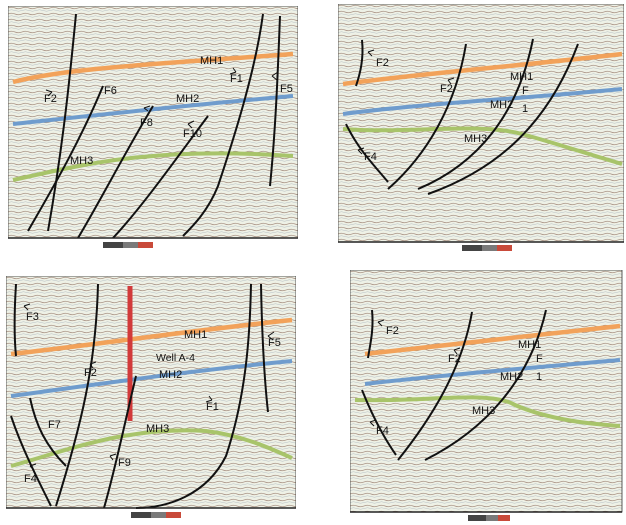  Describe the element at coordinates (120, 442) in the screenshot. I see `fault-line-f9` at that location.